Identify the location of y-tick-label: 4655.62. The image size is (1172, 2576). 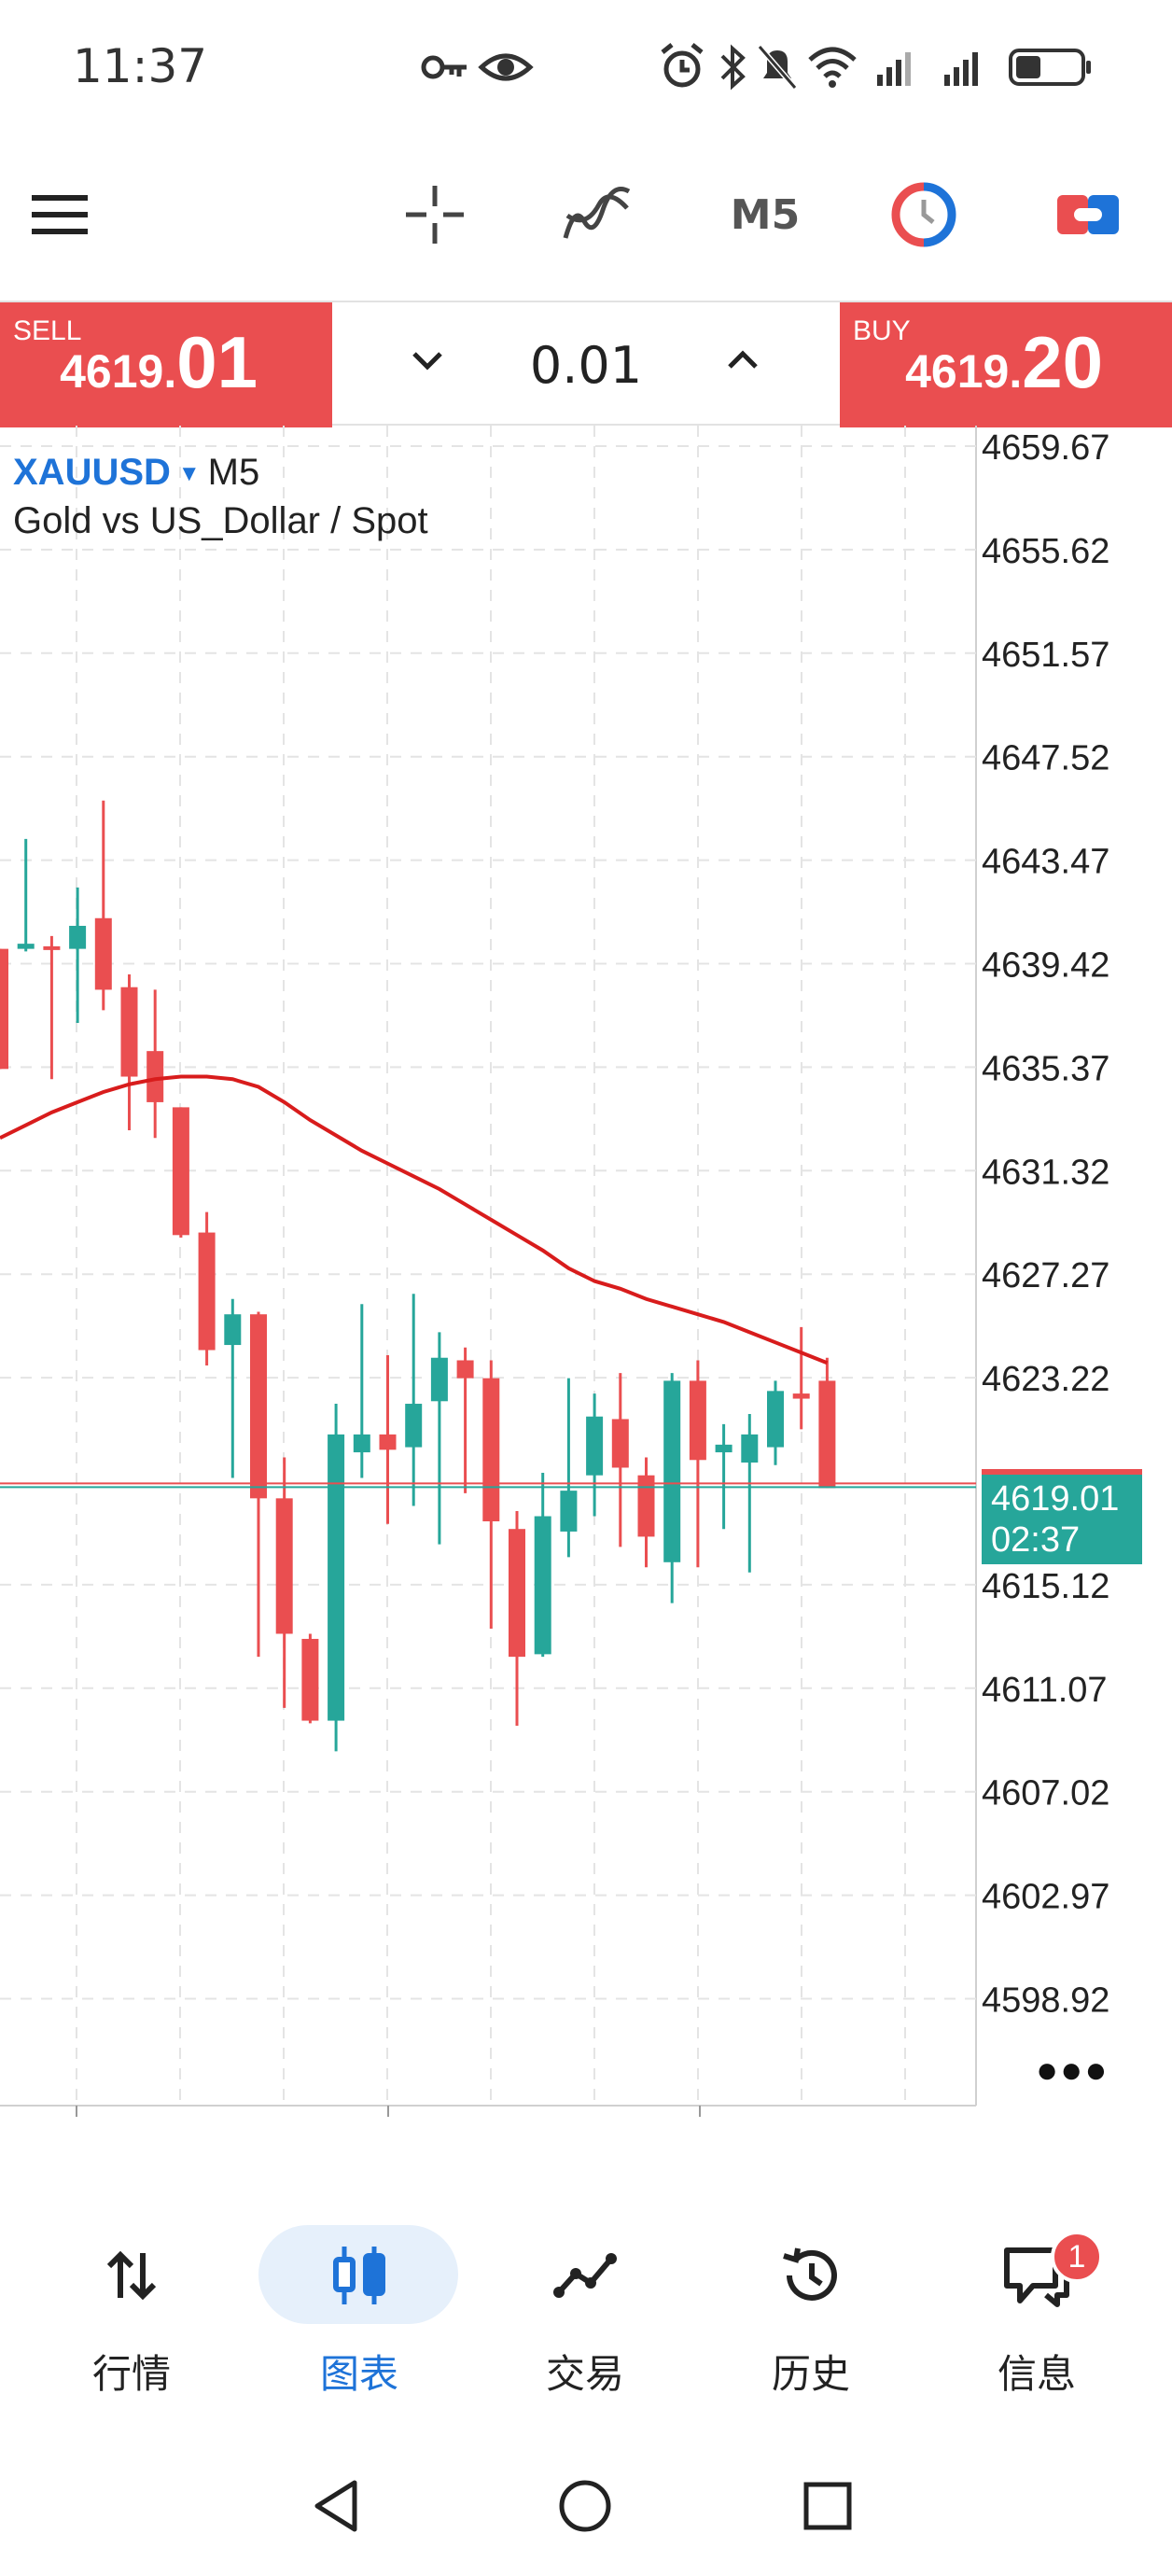
(1045, 551).